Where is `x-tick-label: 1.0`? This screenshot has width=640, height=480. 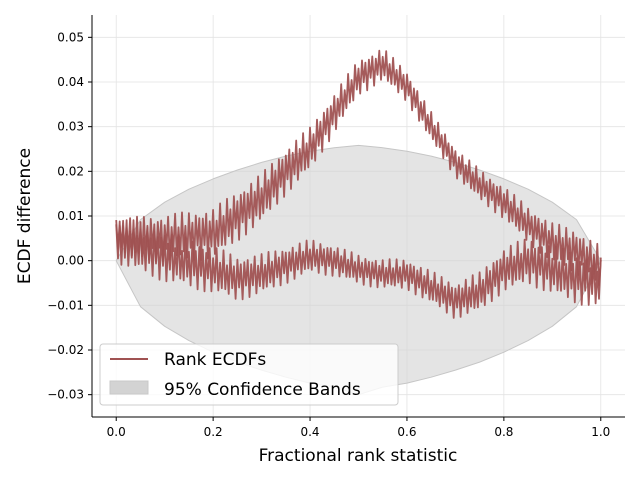 x-tick-label: 1.0 is located at coordinates (600, 432).